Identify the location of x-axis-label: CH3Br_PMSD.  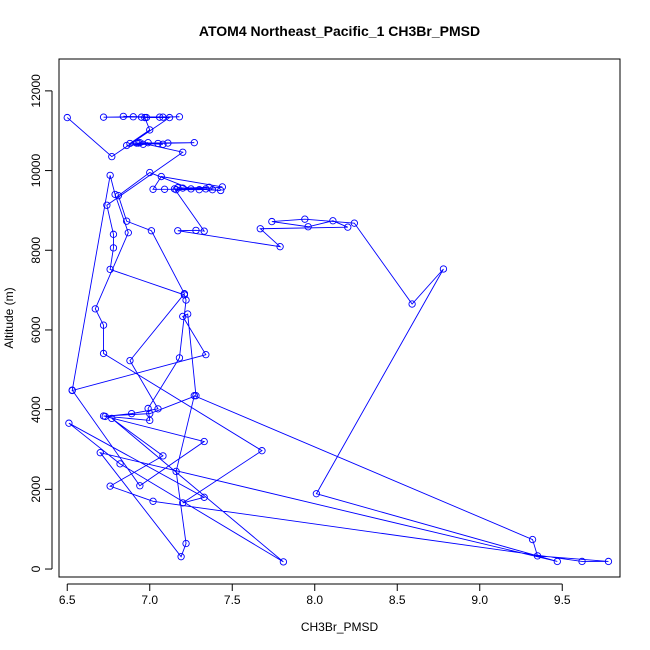
(340, 627).